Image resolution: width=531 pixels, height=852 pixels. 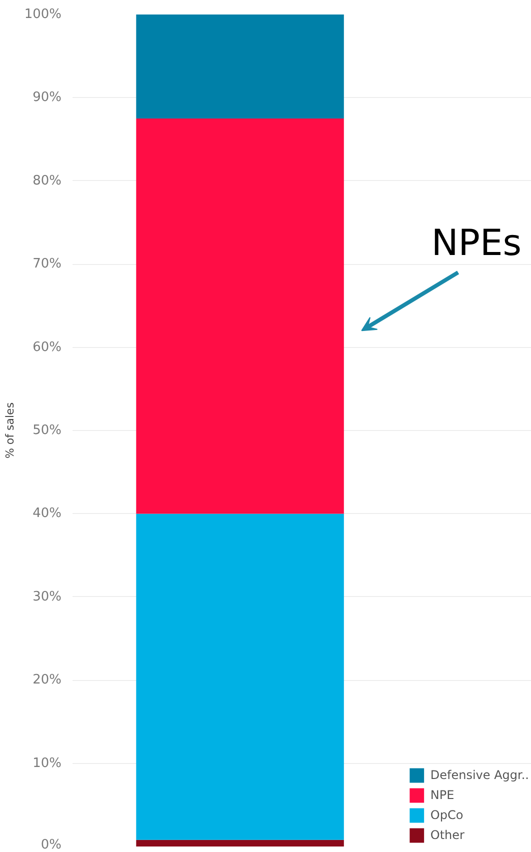 What do you see at coordinates (47, 180) in the screenshot?
I see `y-tick-label: 80%` at bounding box center [47, 180].